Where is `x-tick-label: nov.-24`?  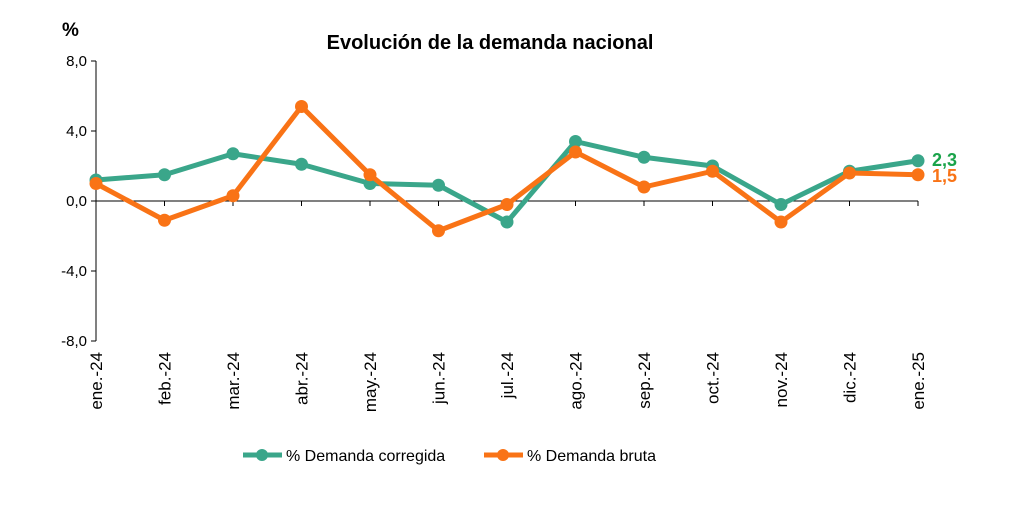
x-tick-label: nov.-24 is located at coordinates (781, 379).